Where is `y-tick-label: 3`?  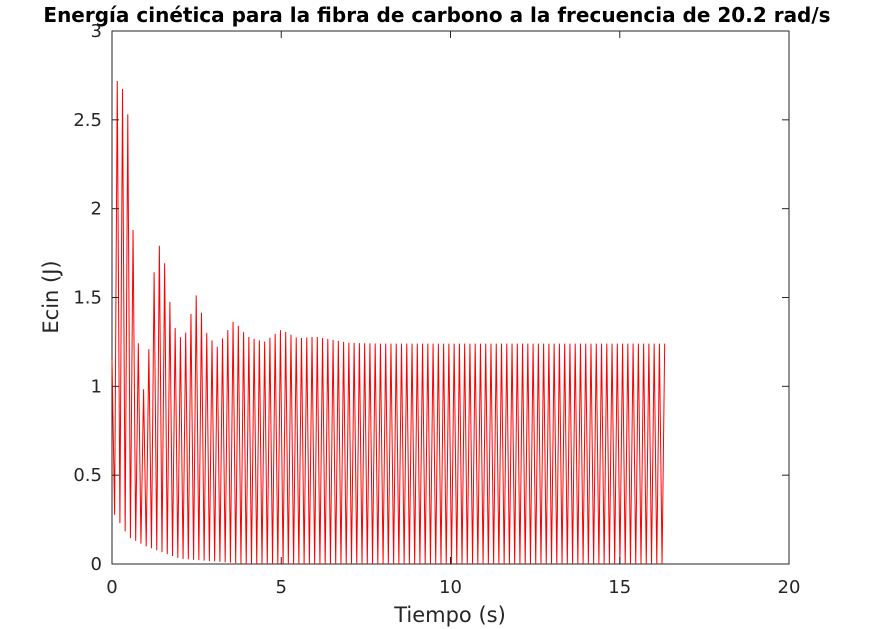
y-tick-label: 3 is located at coordinates (96, 31).